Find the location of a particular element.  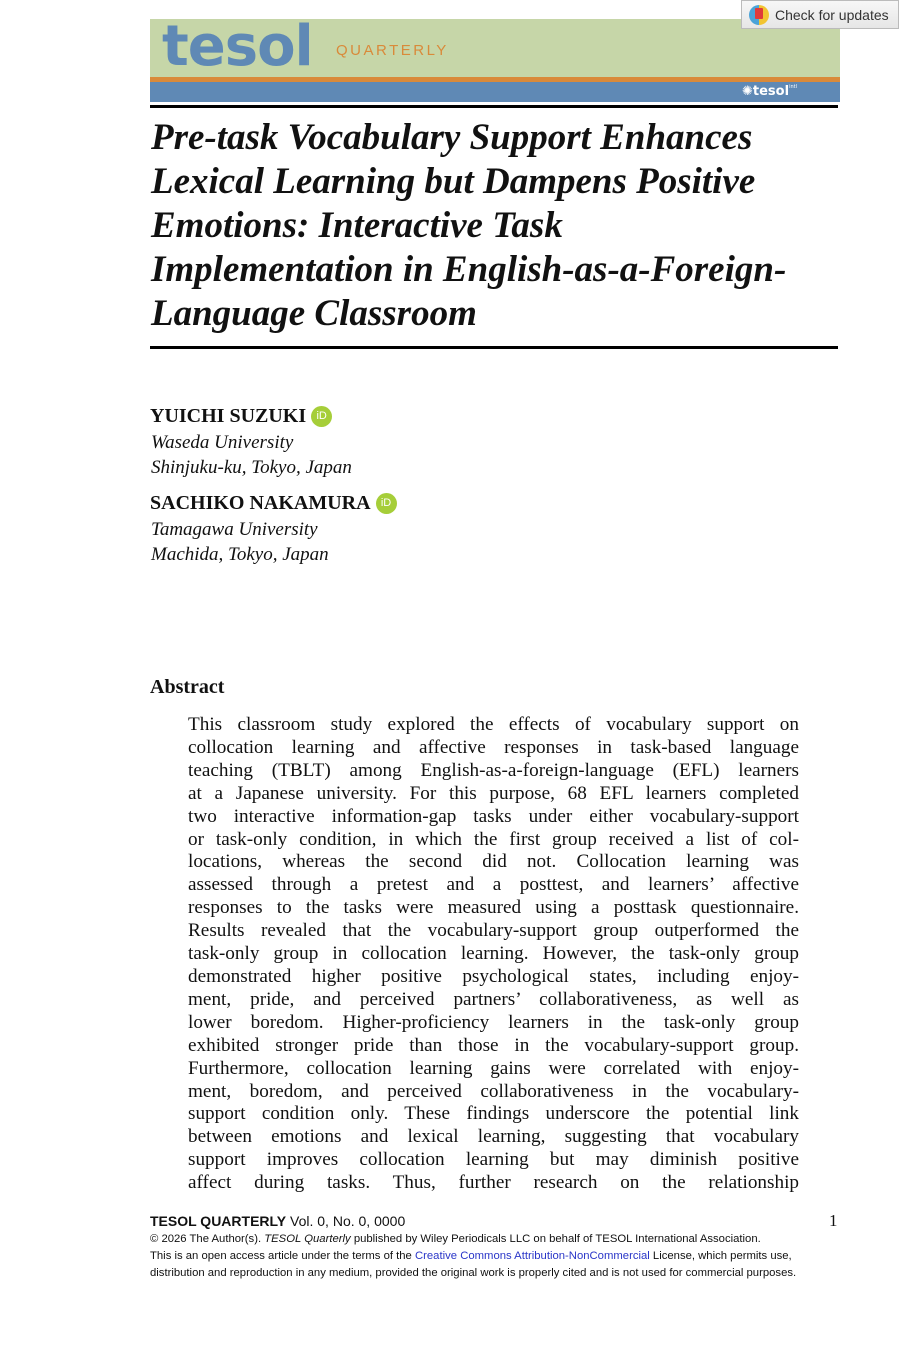

check-updates-label: Check for updates is located at coordinates (832, 14).